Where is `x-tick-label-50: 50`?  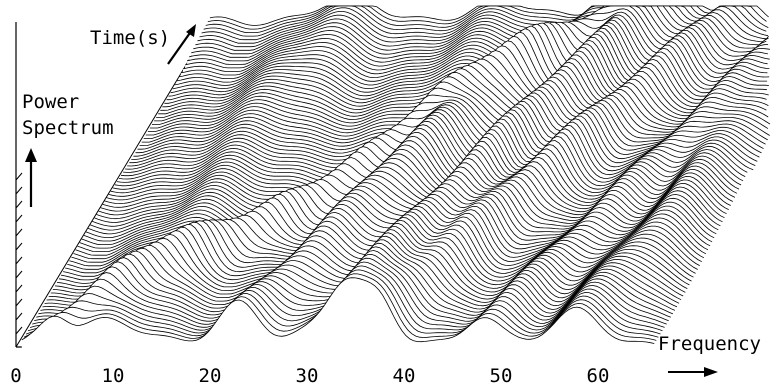
x-tick-label-50: 50 is located at coordinates (501, 376).